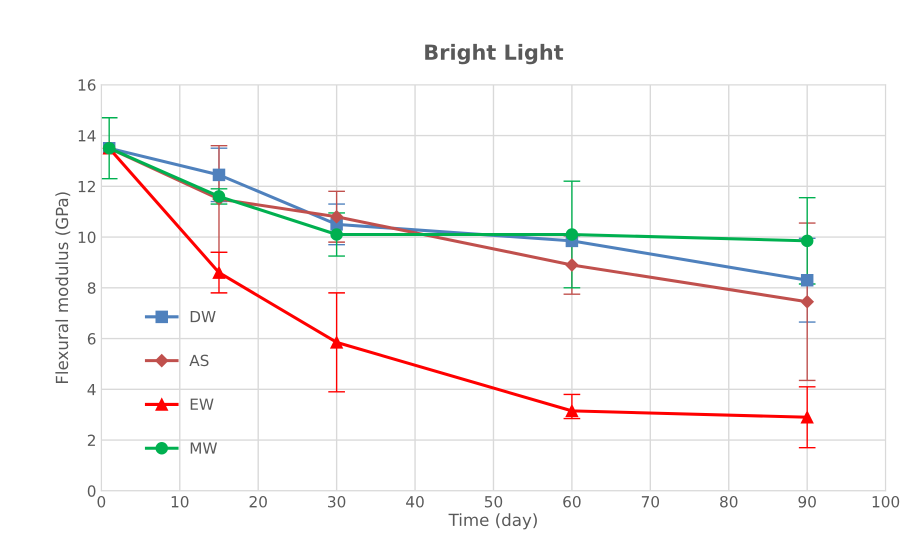 This screenshot has height=554, width=913. What do you see at coordinates (180, 502) in the screenshot?
I see `x-tick-label: 10` at bounding box center [180, 502].